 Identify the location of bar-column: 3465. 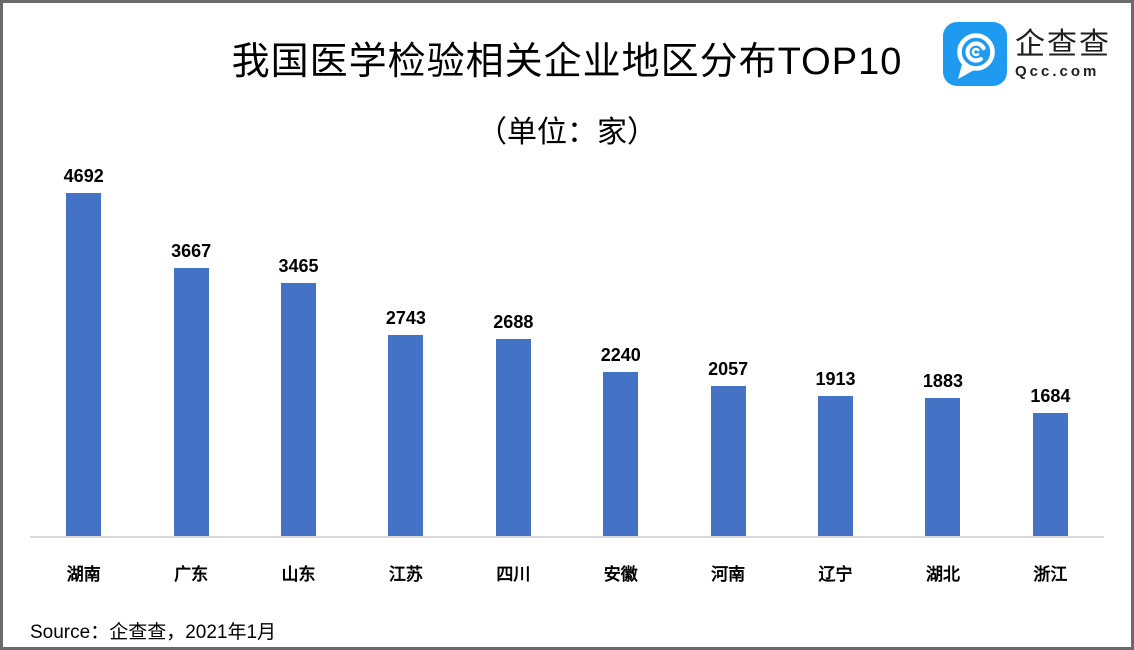
(298, 396).